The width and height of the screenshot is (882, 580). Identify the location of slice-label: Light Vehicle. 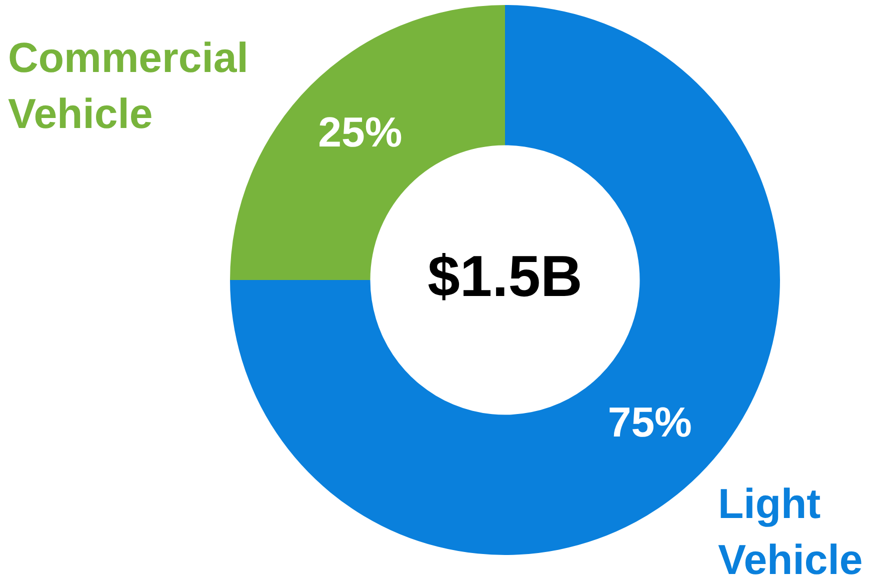
(790, 530).